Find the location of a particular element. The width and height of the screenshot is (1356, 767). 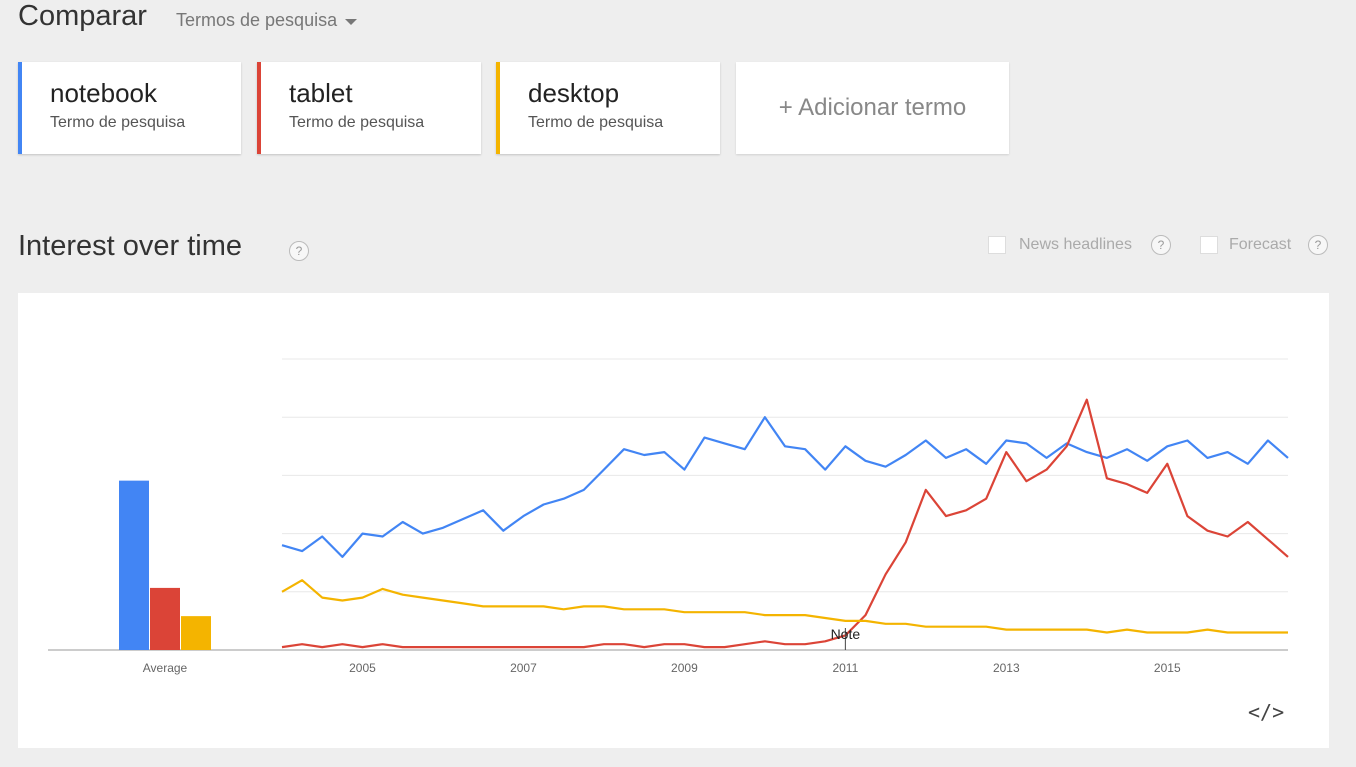

x-tick-label: 2007 is located at coordinates (523, 668).